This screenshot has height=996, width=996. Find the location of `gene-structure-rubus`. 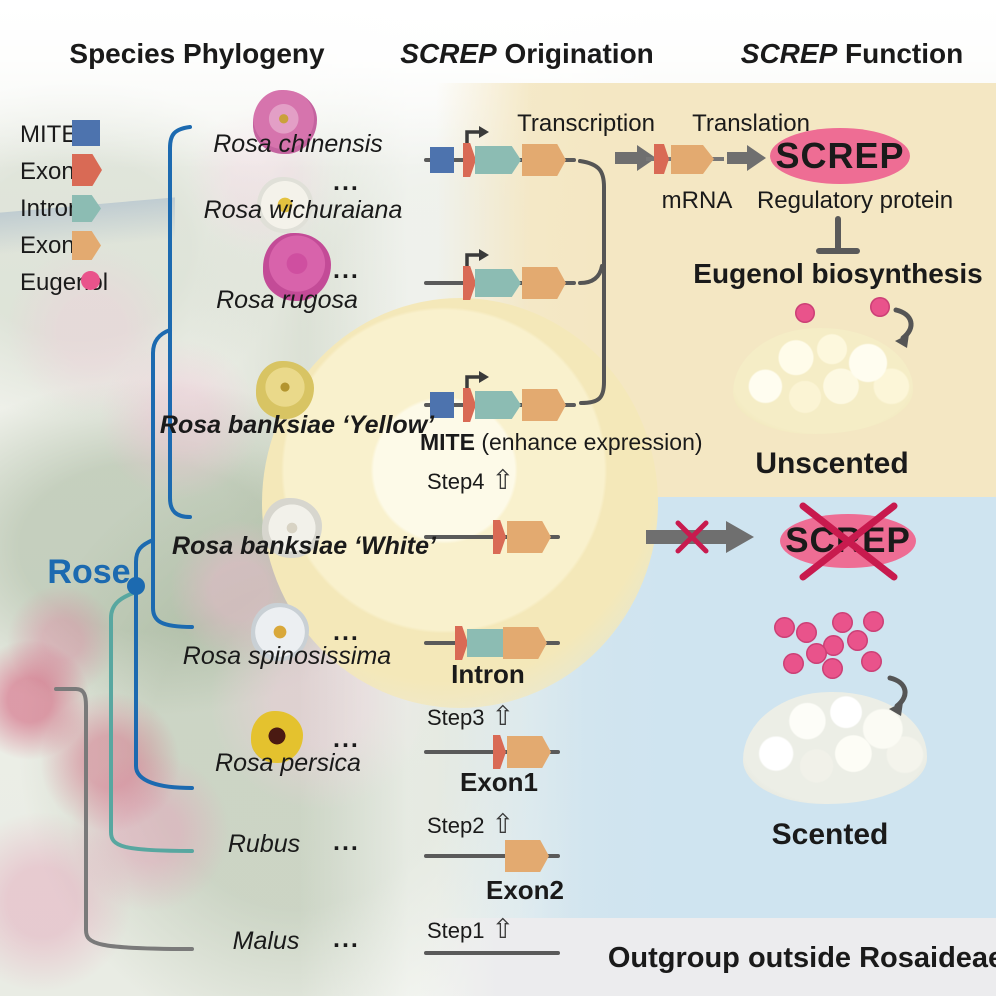

gene-structure-rubus is located at coordinates (492, 856).